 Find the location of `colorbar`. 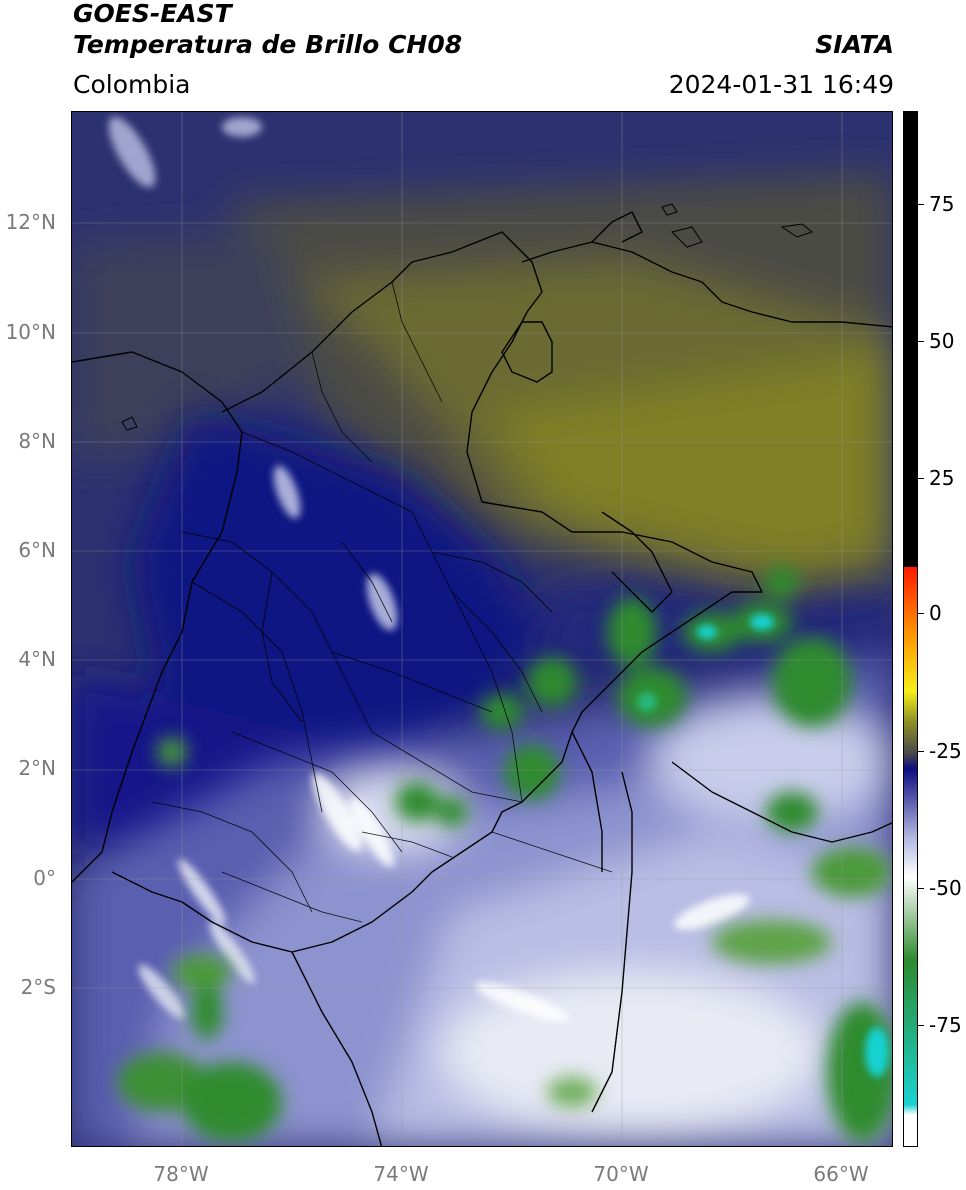

colorbar is located at coordinates (910, 629).